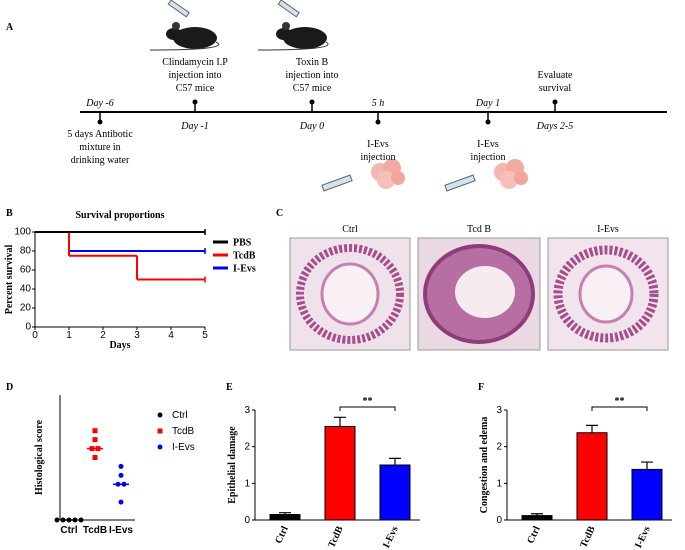 The width and height of the screenshot is (685, 550). Describe the element at coordinates (487, 103) in the screenshot. I see `timeline-text: Day 1` at that location.